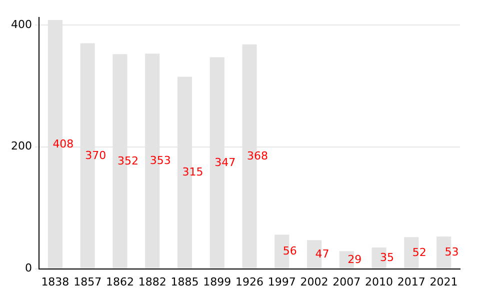 The height and width of the screenshot is (300, 480). I want to click on x-tick-label: 1885, so click(184, 281).